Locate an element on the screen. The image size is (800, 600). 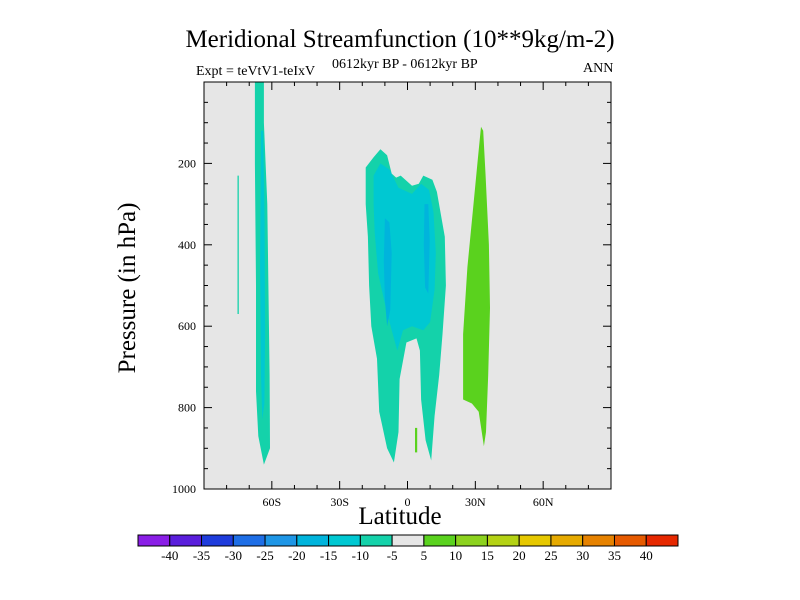
colorbar-label: 15 is located at coordinates (487, 555).